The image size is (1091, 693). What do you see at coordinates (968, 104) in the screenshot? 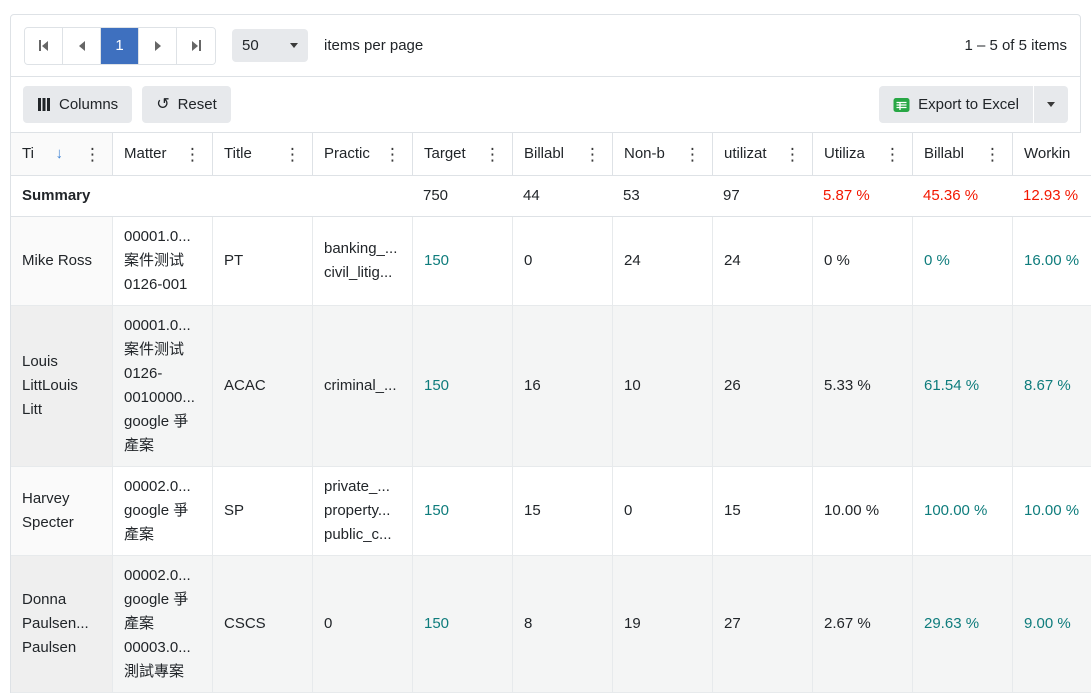
I see `export-excel-label: Export to Excel` at bounding box center [968, 104].